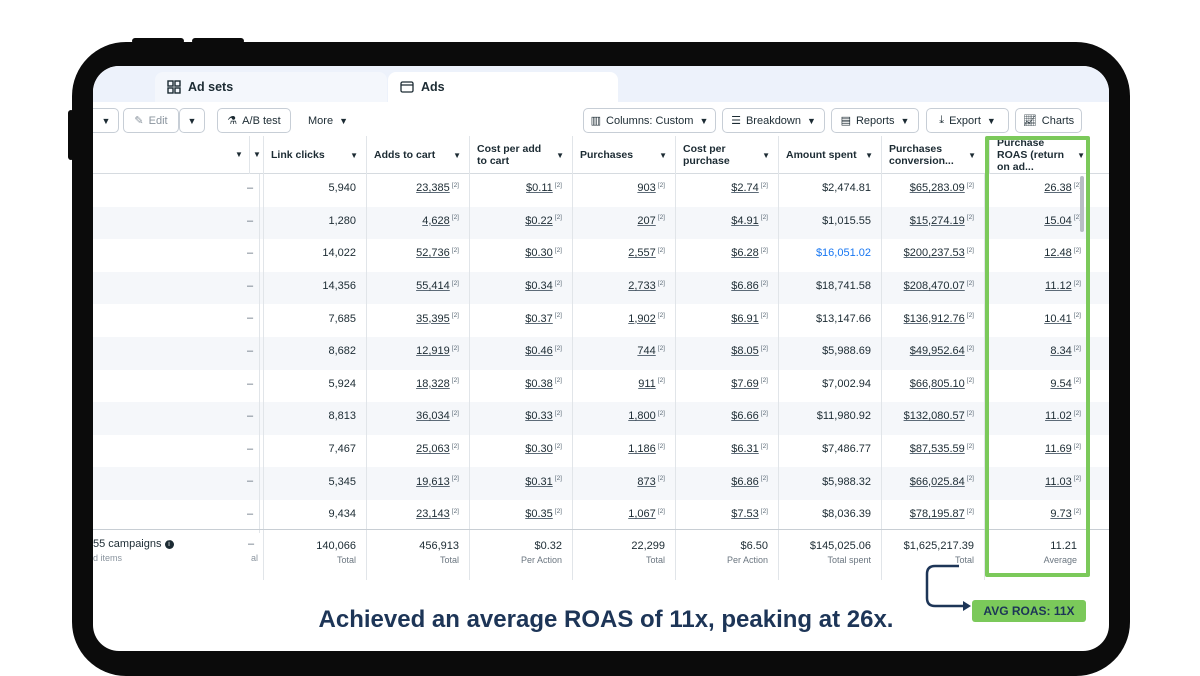 Image resolution: width=1200 pixels, height=676 pixels. What do you see at coordinates (726, 418) in the screenshot?
I see `cell-cpp: $6.66 [2]` at bounding box center [726, 418].